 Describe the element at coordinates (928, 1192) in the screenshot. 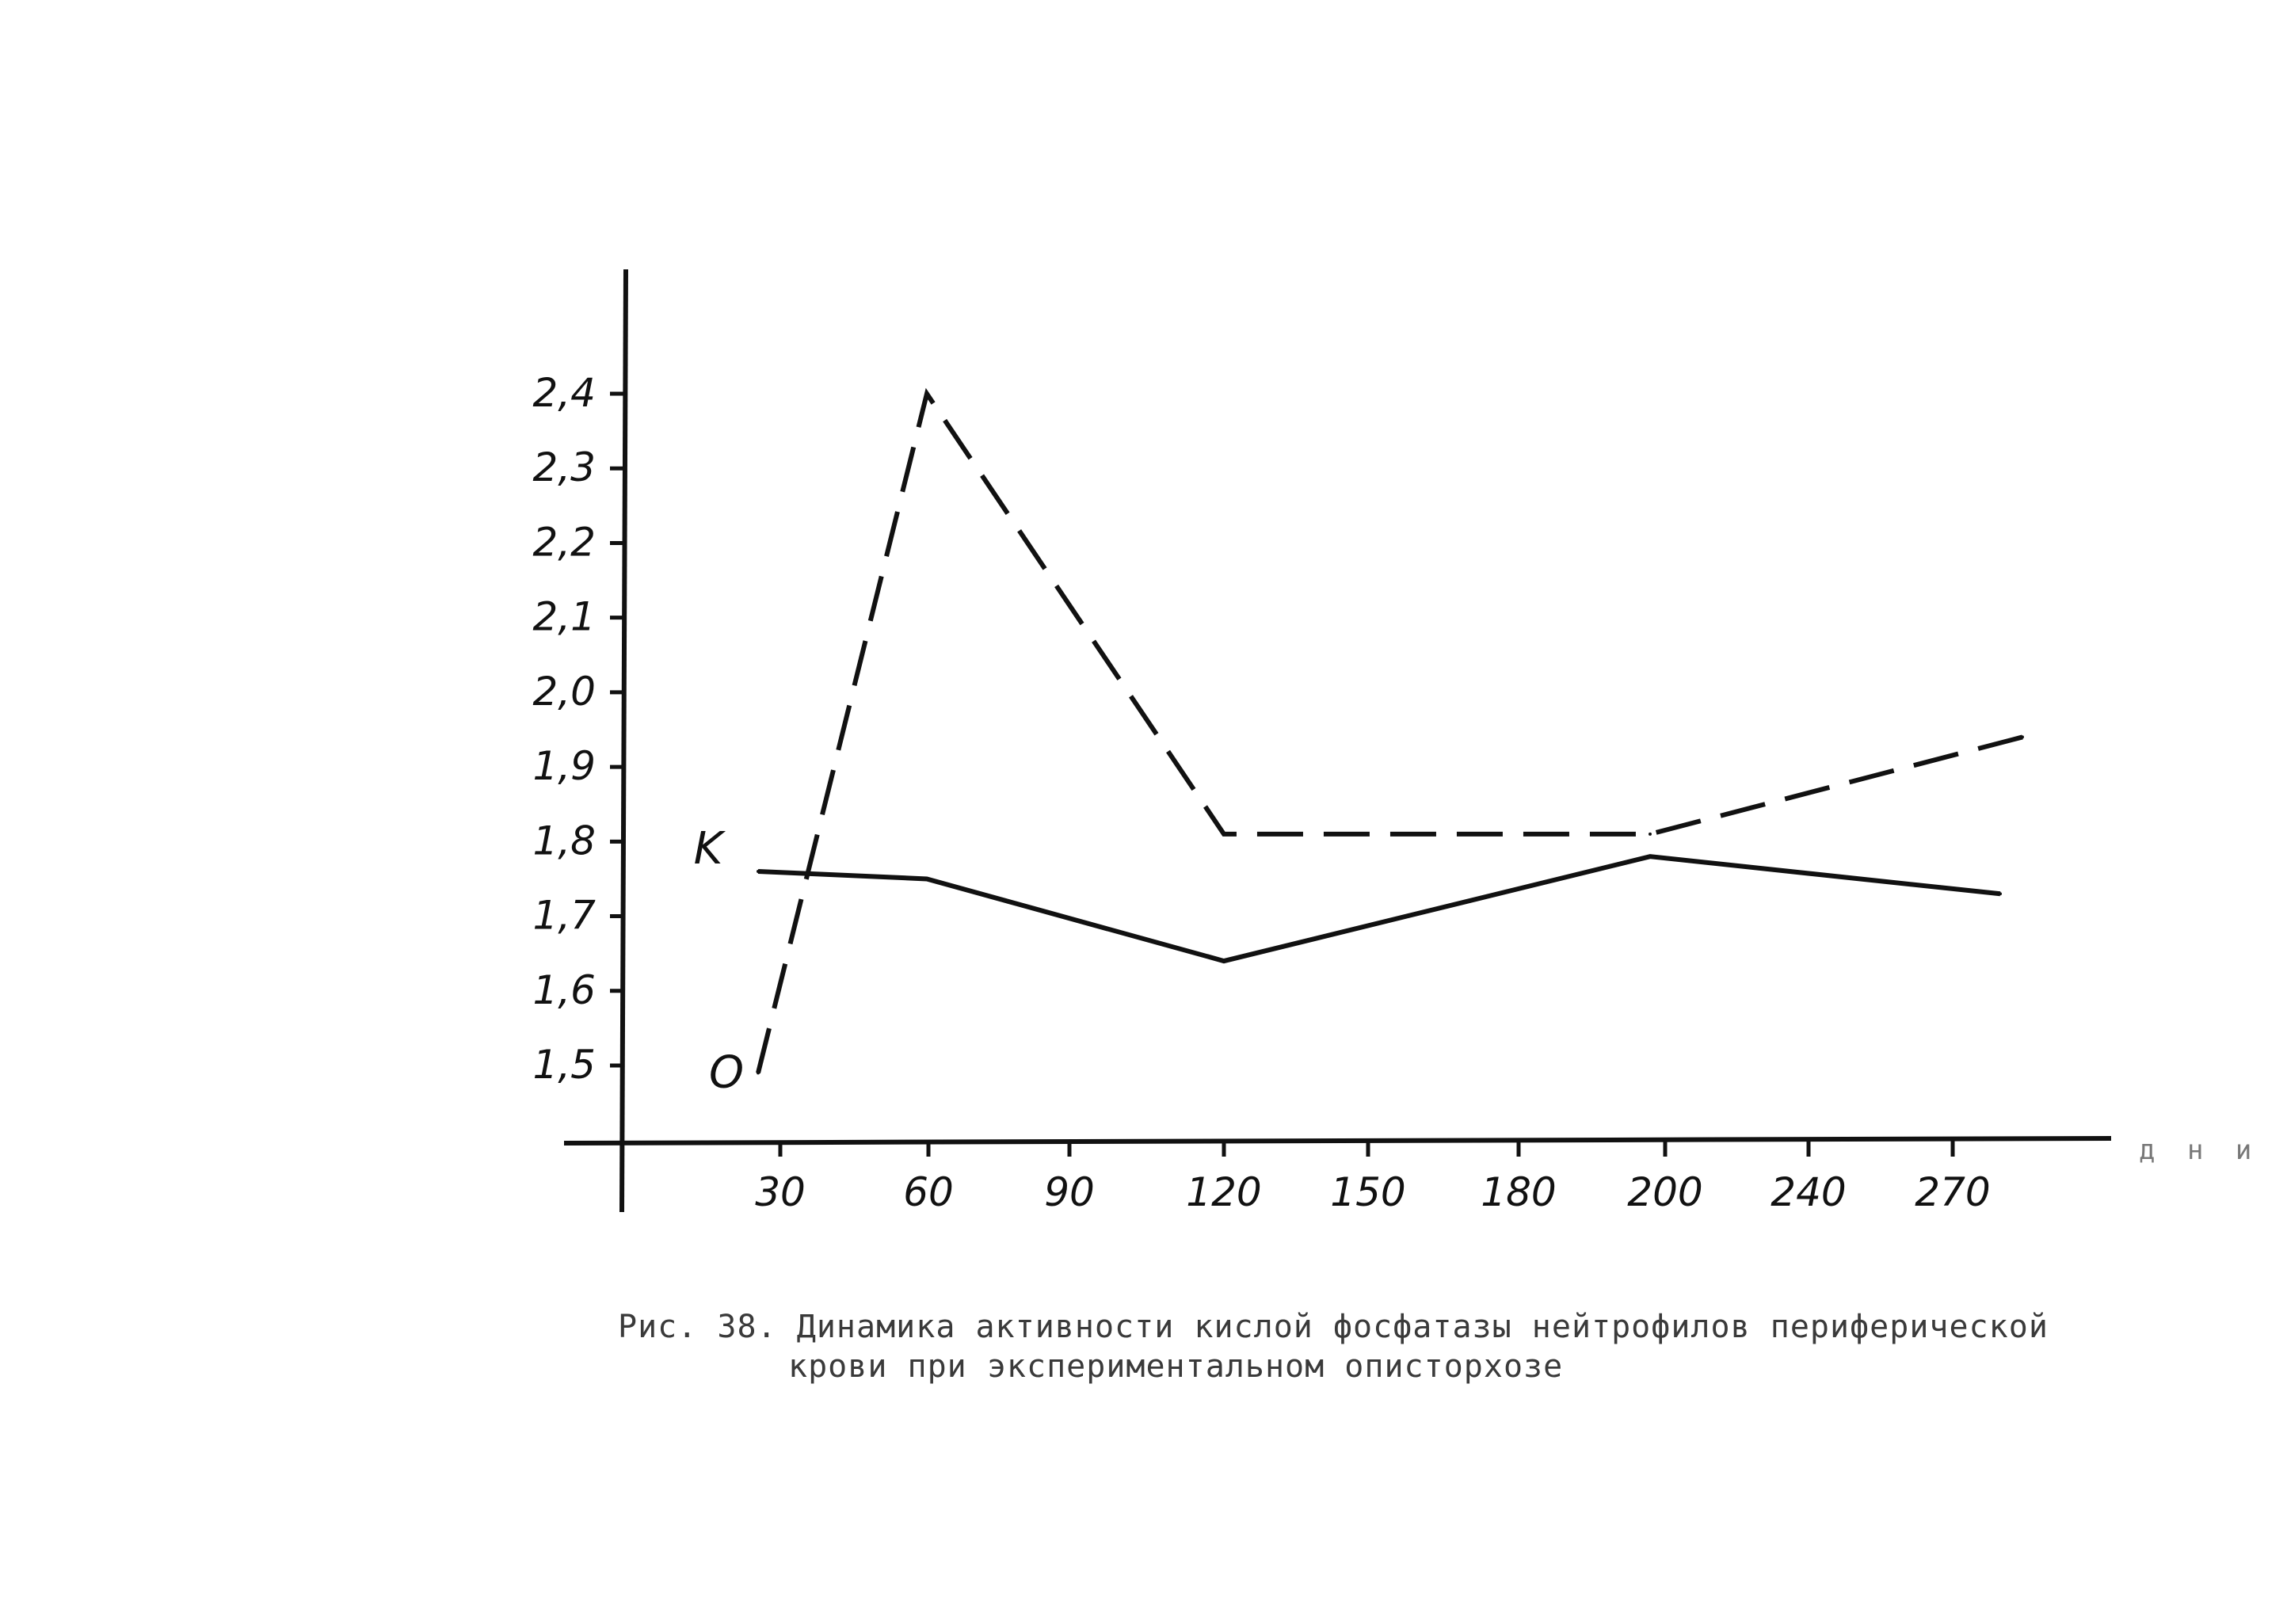

I see `x-tick-label: 60` at that location.